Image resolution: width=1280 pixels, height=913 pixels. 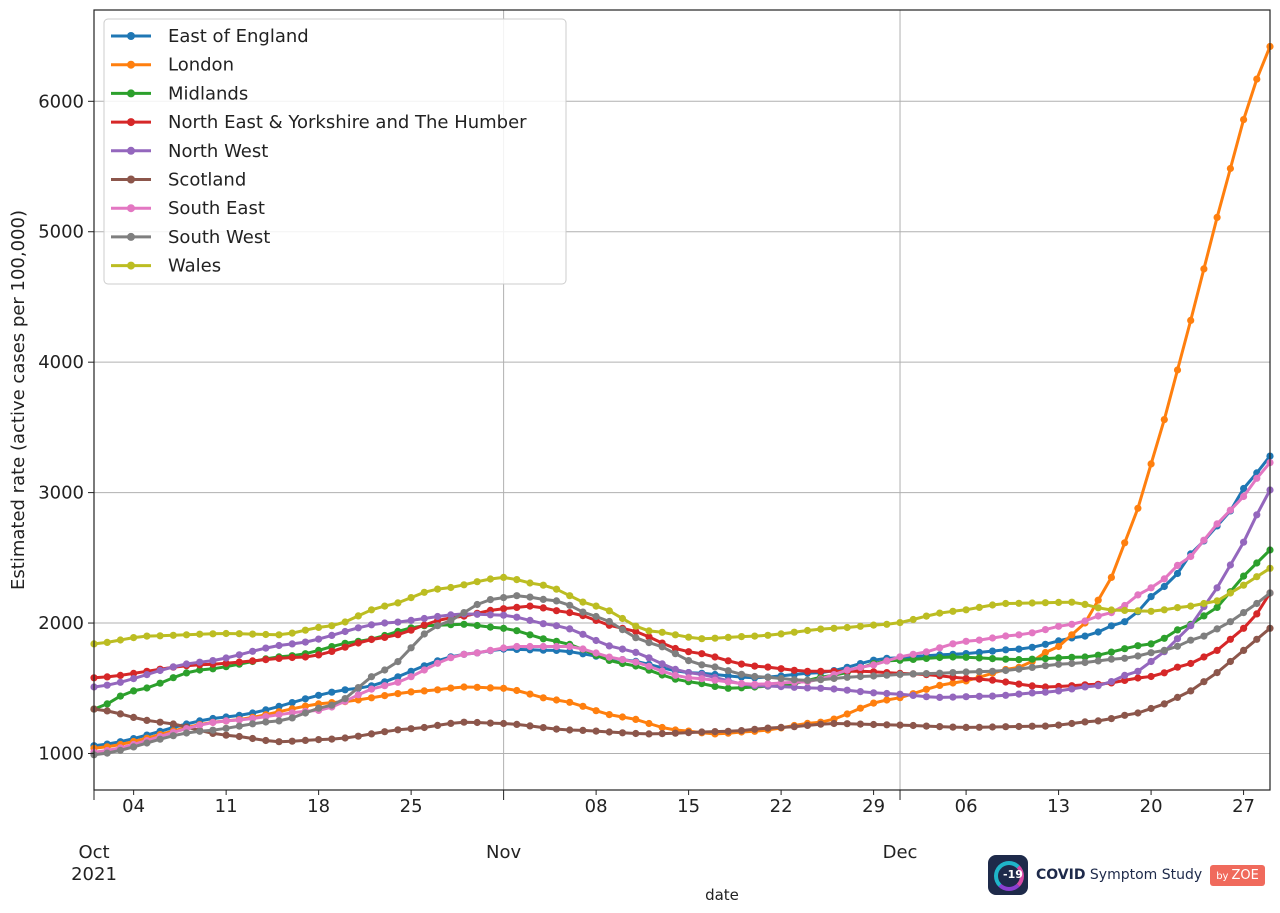 I want to click on legend-label: North West, so click(x=218, y=151).